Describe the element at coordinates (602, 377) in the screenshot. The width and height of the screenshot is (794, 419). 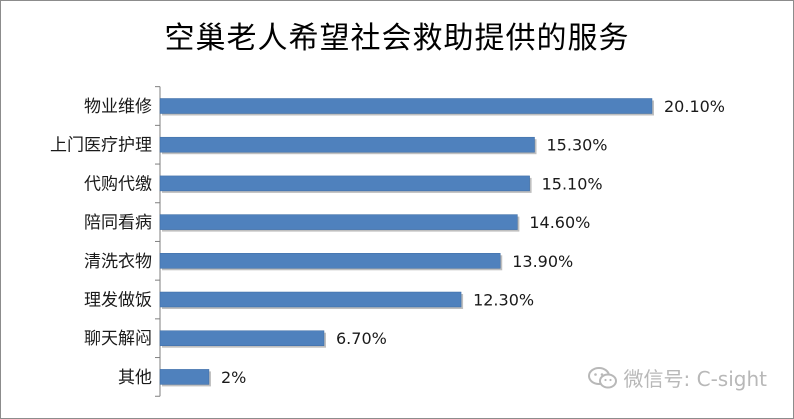
I see `wechat-icon` at that location.